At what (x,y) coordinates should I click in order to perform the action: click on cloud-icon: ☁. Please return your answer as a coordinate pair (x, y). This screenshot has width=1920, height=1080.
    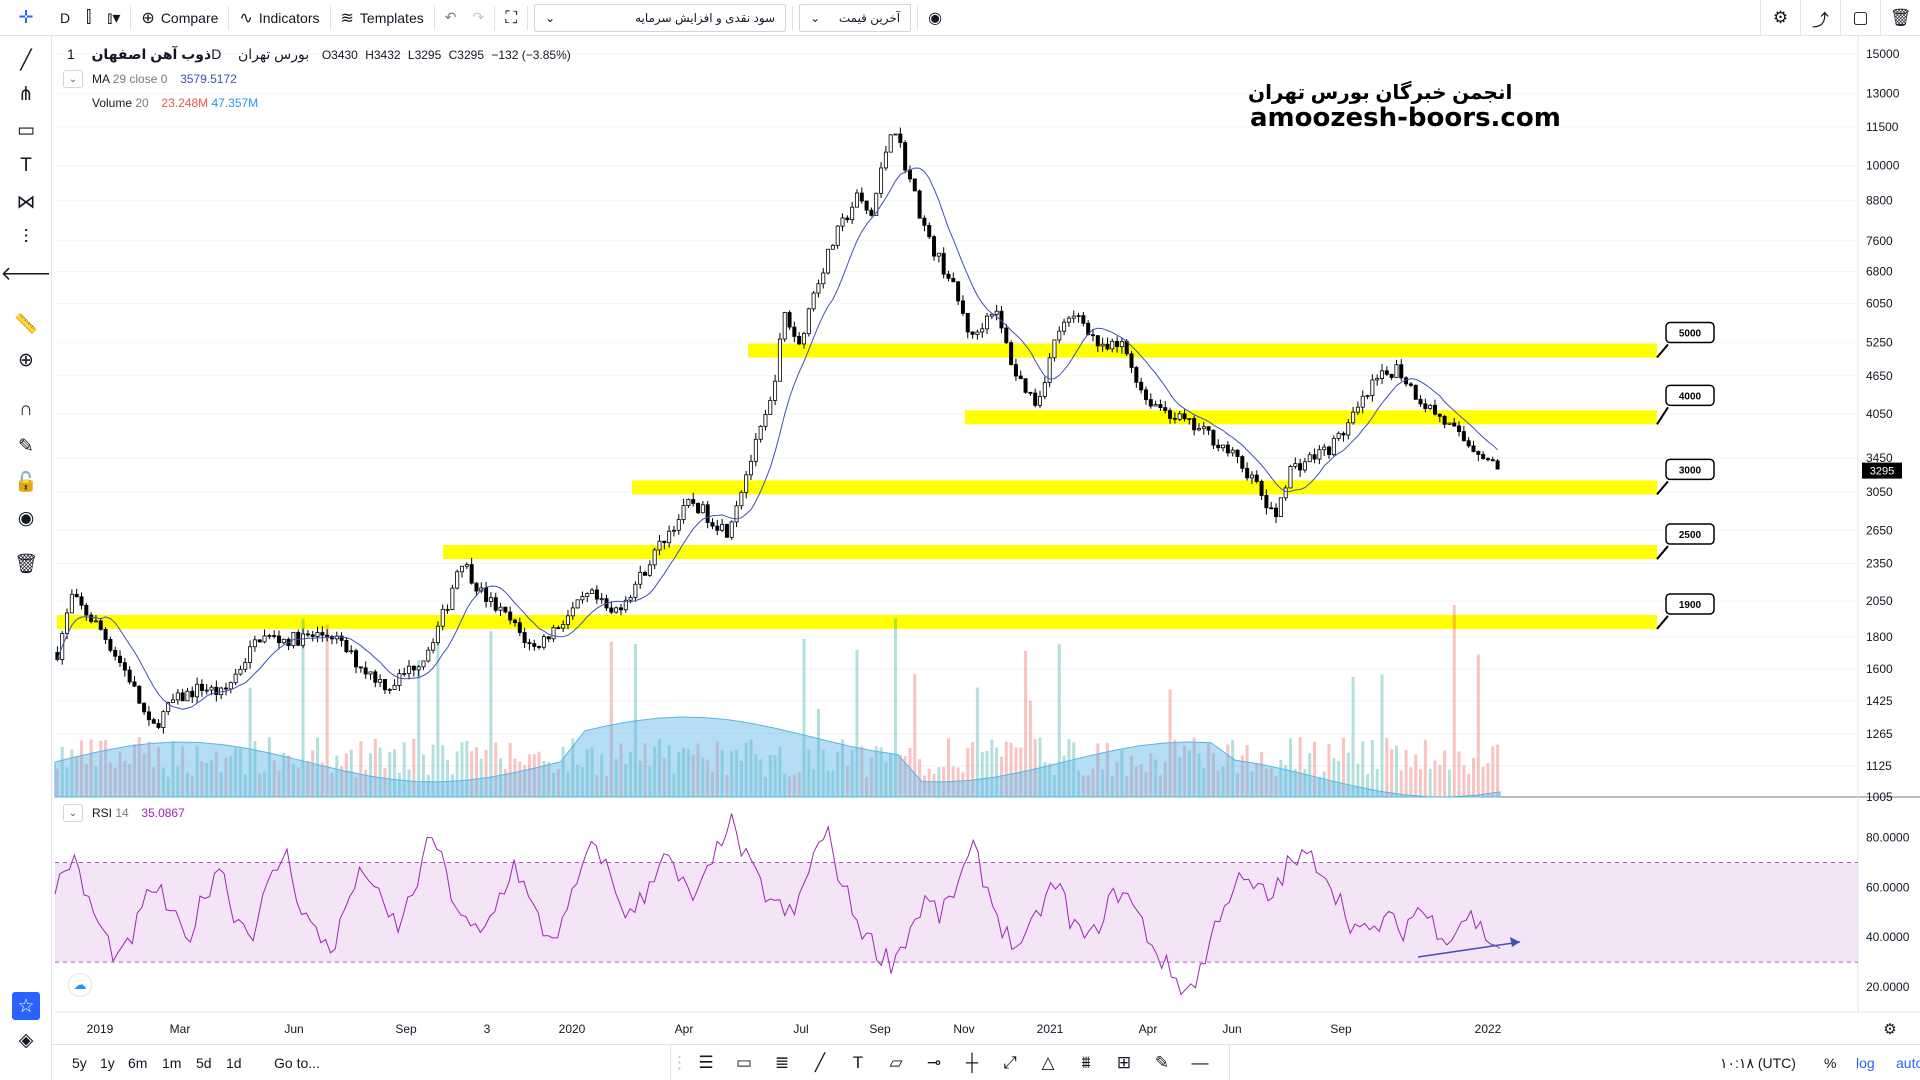
    Looking at the image, I should click on (80, 985).